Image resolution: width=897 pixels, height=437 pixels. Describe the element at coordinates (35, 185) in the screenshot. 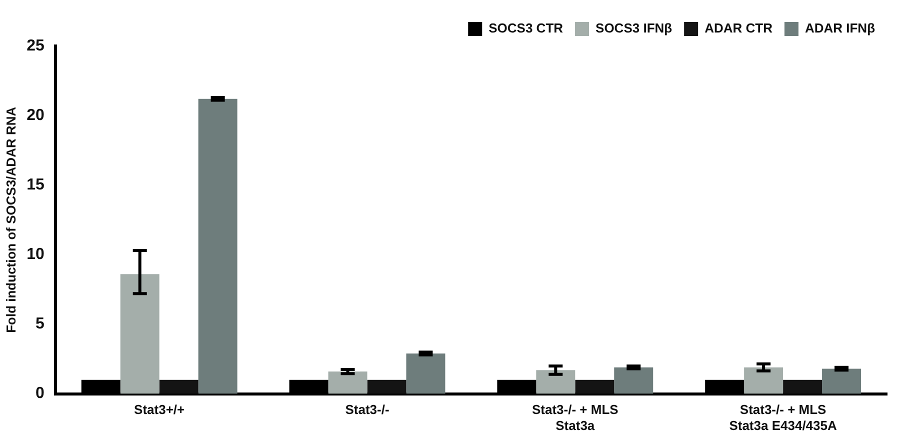

I see `y-tick-label: 15` at that location.